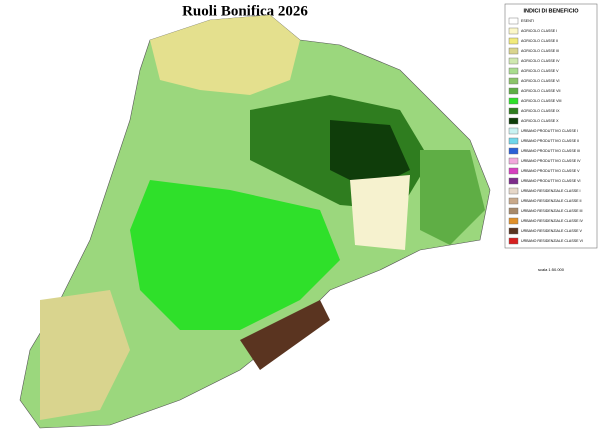 Image resolution: width=600 pixels, height=438 pixels. I want to click on legend-label: URBANO RESIDENZIALE CLASSE I, so click(551, 191).